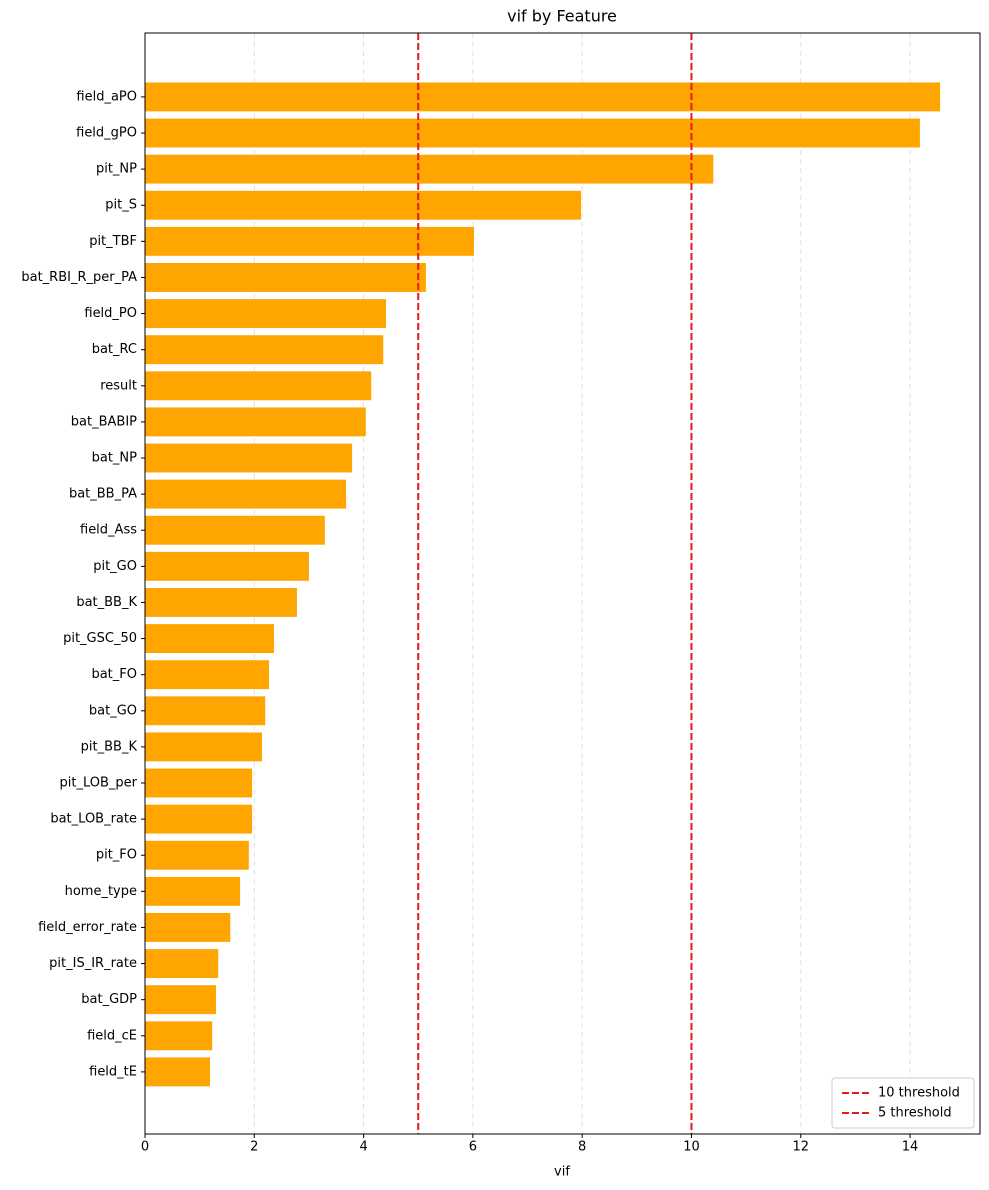  Describe the element at coordinates (93, 963) in the screenshot. I see `y-tick-label: pit_IS_IR_rate` at that location.